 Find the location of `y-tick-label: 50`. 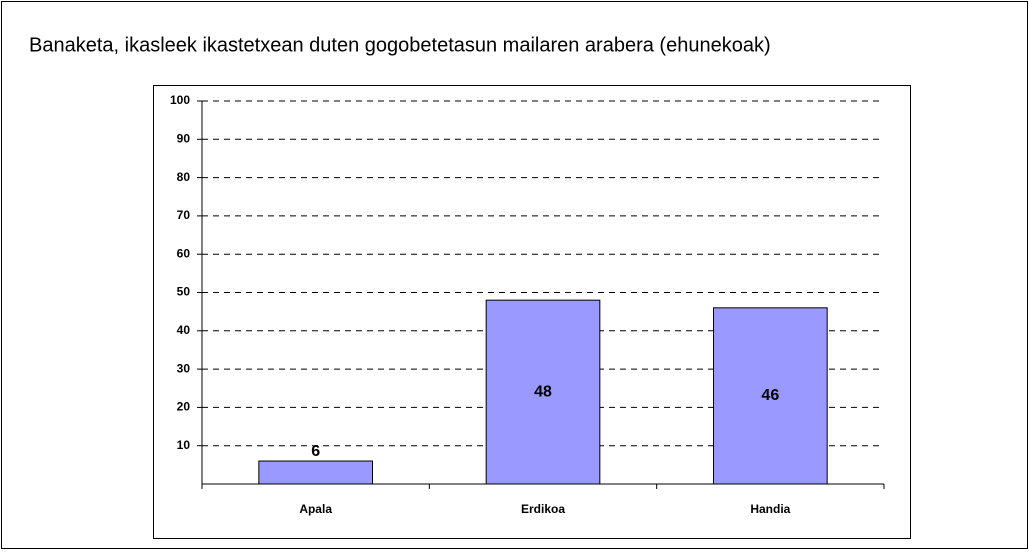

y-tick-label: 50 is located at coordinates (184, 292).